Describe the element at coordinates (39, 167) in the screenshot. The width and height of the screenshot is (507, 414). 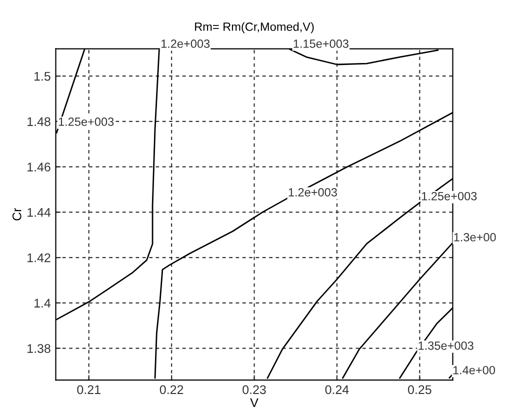
I see `y-tick-label: 1.46` at that location.